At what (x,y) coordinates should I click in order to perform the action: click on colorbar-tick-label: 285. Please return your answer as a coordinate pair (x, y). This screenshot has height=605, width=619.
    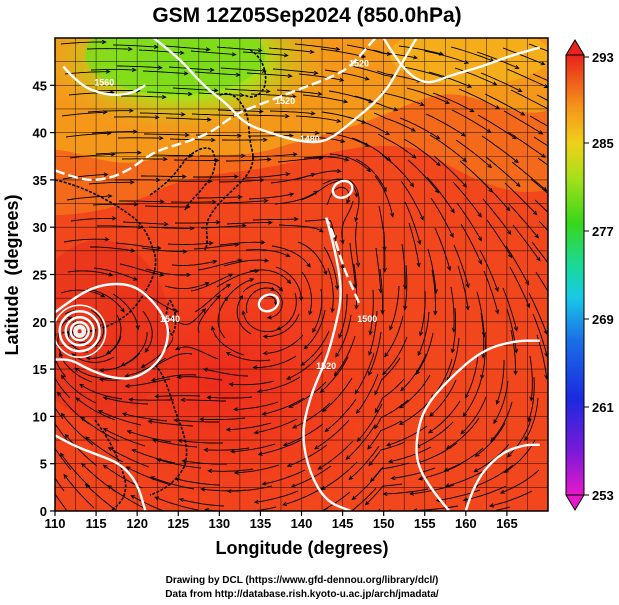
    Looking at the image, I should click on (603, 143).